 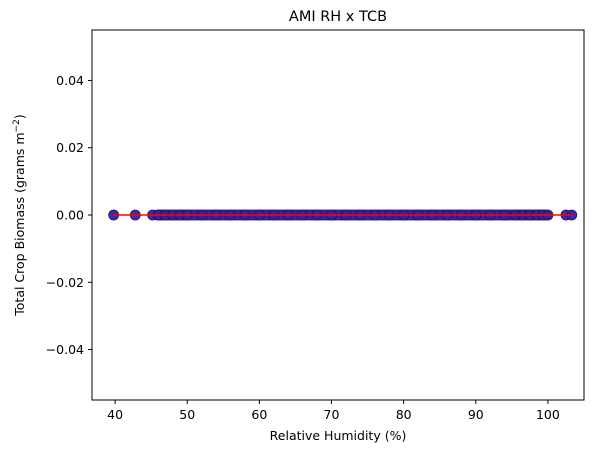 I want to click on x-tick-label: 50, so click(x=187, y=414).